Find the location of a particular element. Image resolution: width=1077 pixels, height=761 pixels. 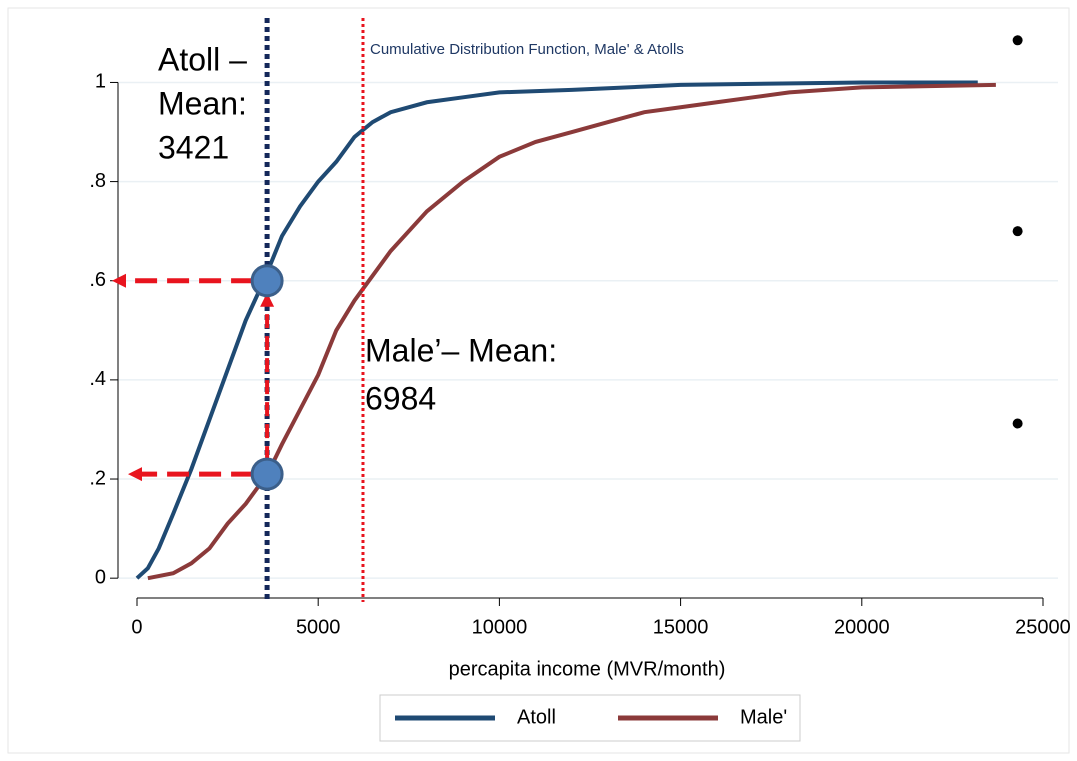

legend-label: Atoll is located at coordinates (536, 717).